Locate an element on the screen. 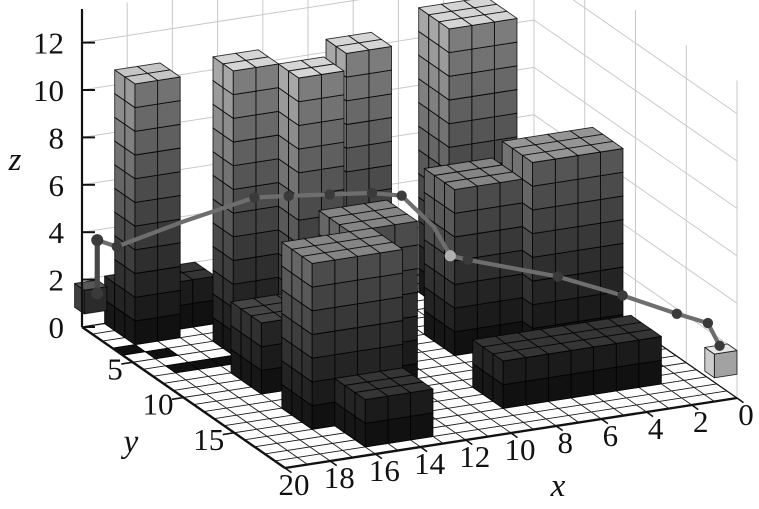  y-axis-label: y is located at coordinates (130, 442).